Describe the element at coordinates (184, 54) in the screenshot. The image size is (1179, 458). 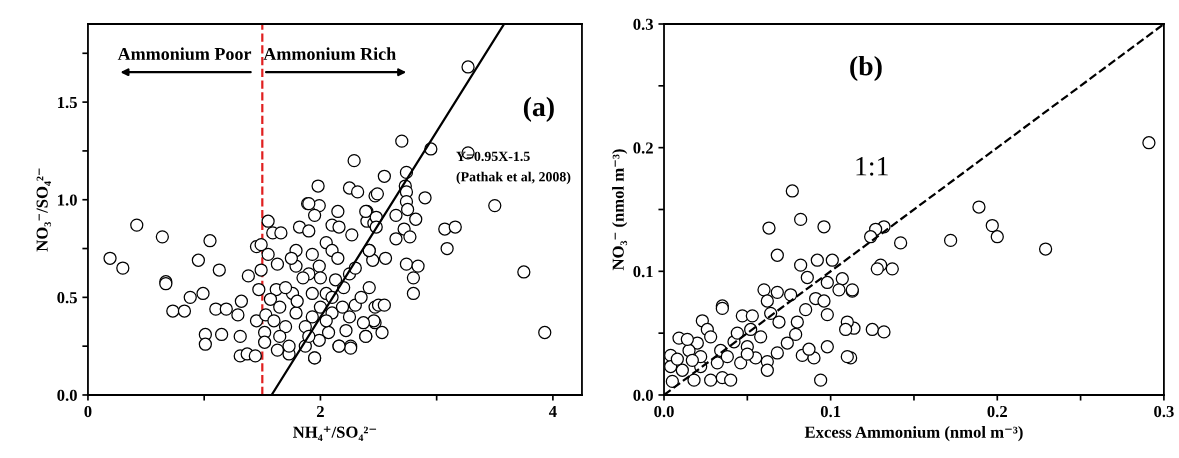
I see `annotation: Ammonium Poor` at that location.